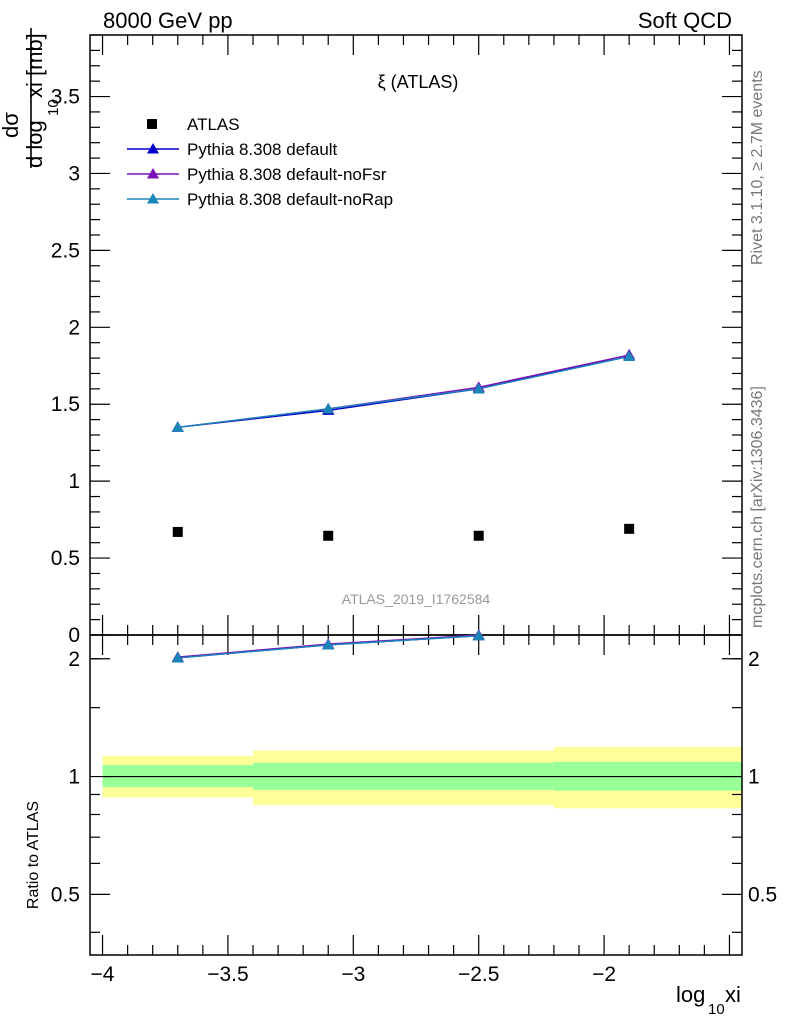  Describe the element at coordinates (34, 65) in the screenshot. I see `y-axis-label-var: xi [mb]` at that location.